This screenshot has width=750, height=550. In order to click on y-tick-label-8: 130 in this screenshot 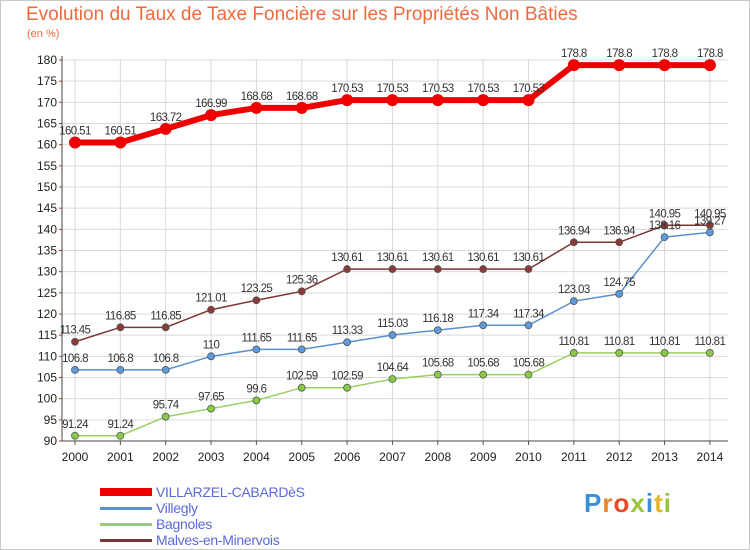, I will do `click(47, 272)`.